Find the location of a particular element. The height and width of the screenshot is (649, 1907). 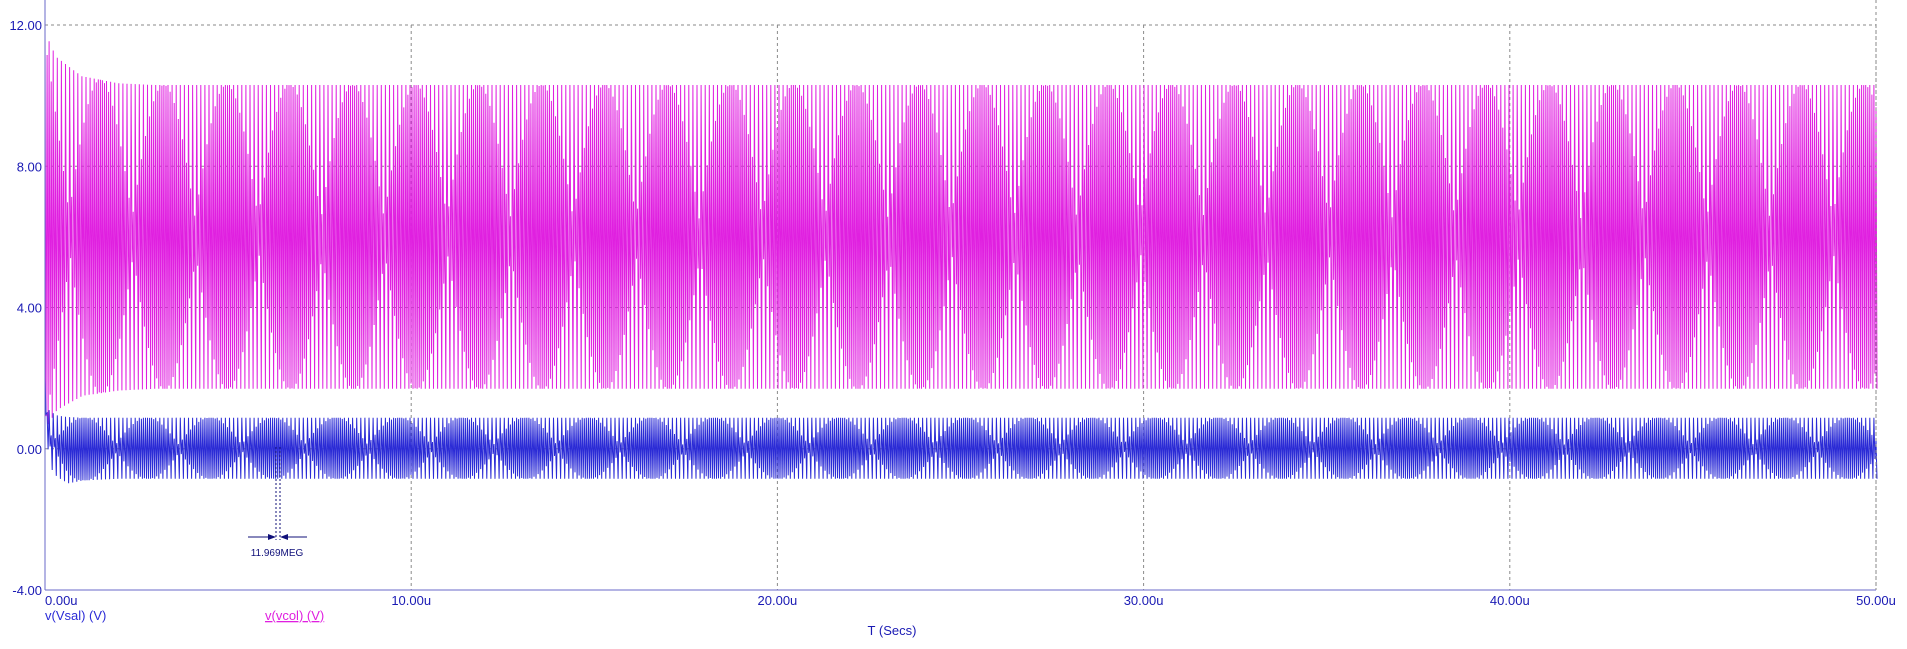

legend-vcol: v(vcol) (V) is located at coordinates (294, 615).